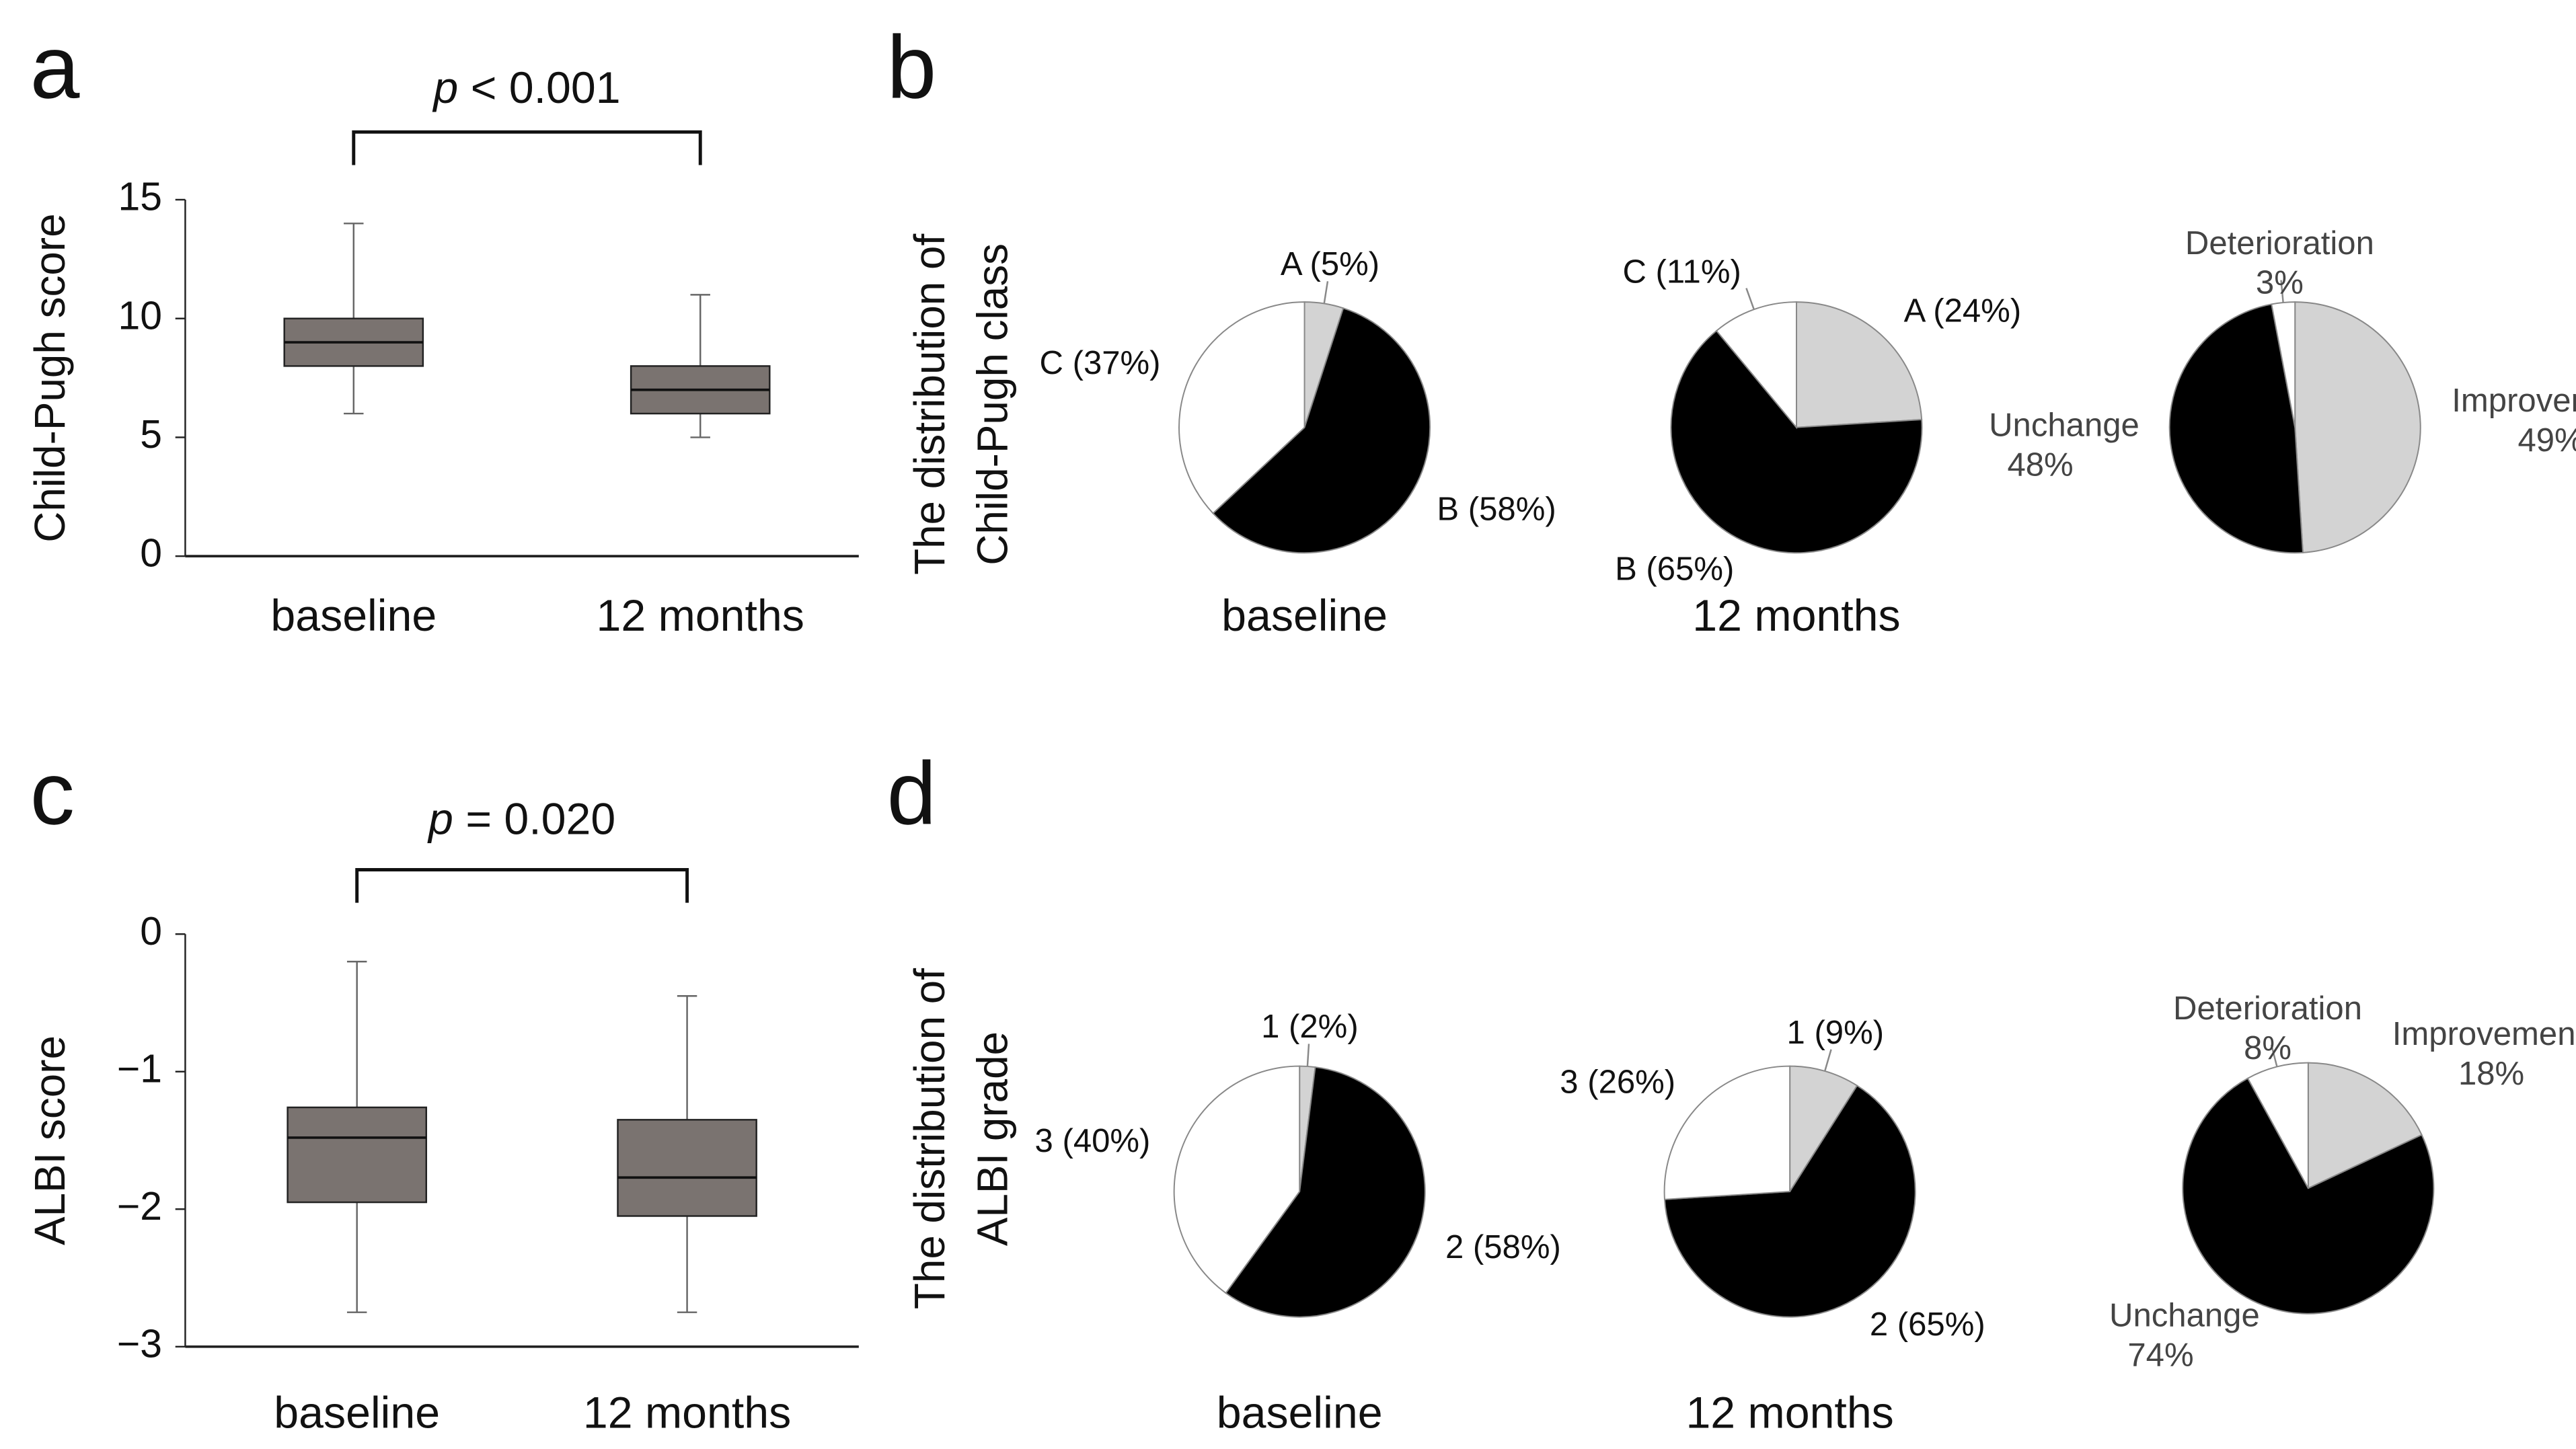  Describe the element at coordinates (2546, 440) in the screenshot. I see `slice-value: 49%` at that location.